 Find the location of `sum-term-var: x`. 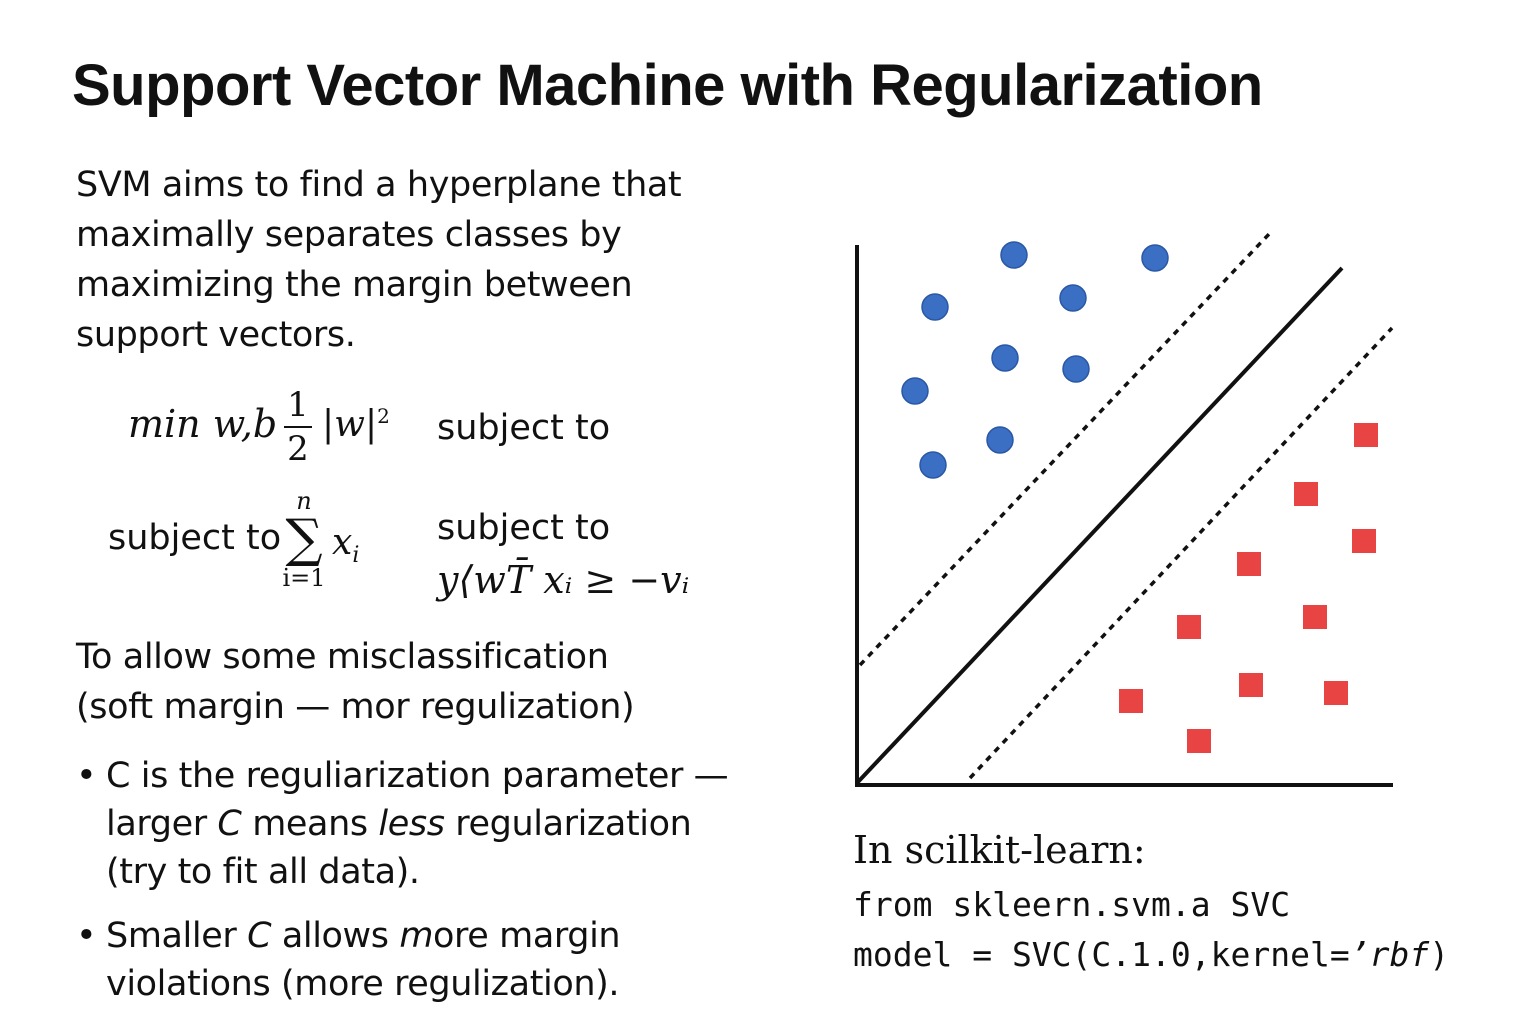

sum-term-var: x is located at coordinates (342, 542).